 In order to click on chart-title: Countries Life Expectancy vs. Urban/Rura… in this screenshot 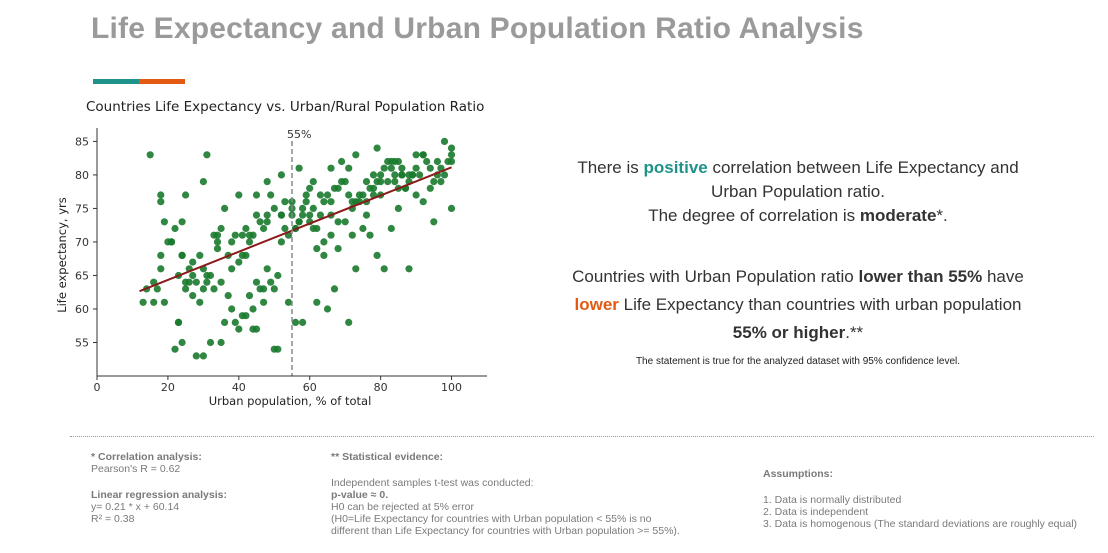, I will do `click(285, 107)`.